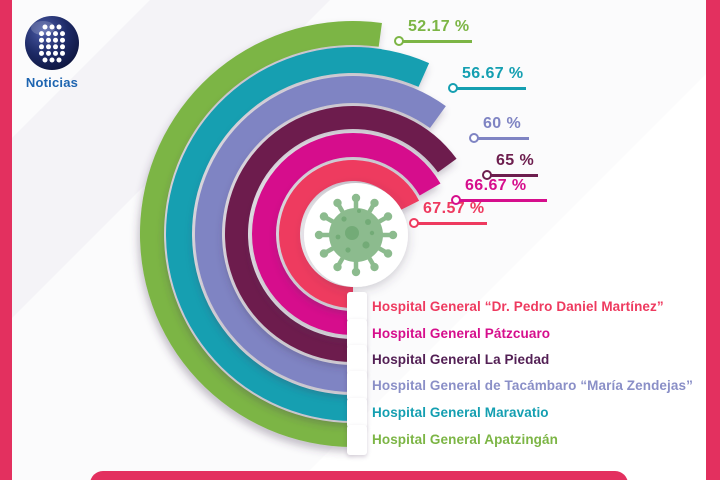 Image resolution: width=720 pixels, height=480 pixels. Describe the element at coordinates (439, 26) in the screenshot. I see `value-label-text: 52.17 %` at that location.